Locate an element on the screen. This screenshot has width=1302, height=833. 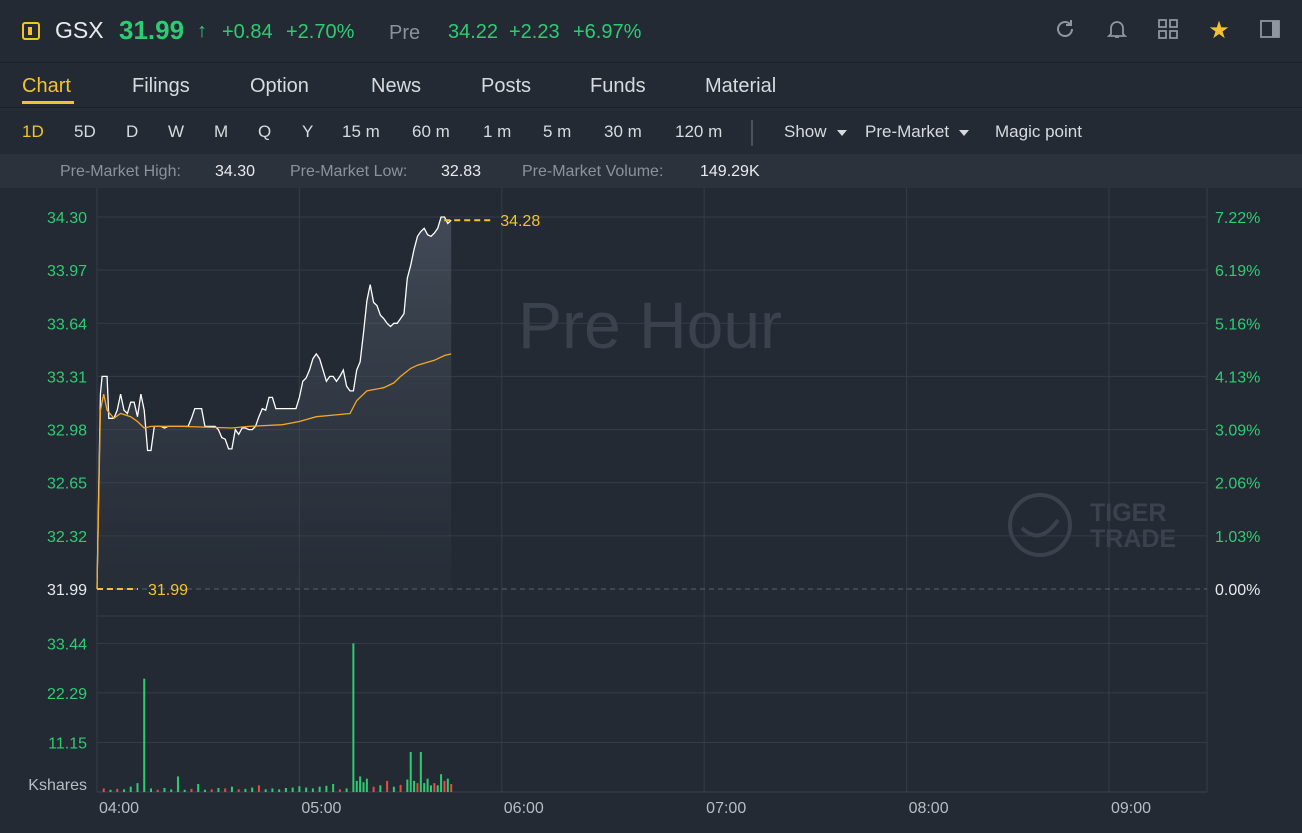
y-axis-label: 33.97 is located at coordinates (67, 271).